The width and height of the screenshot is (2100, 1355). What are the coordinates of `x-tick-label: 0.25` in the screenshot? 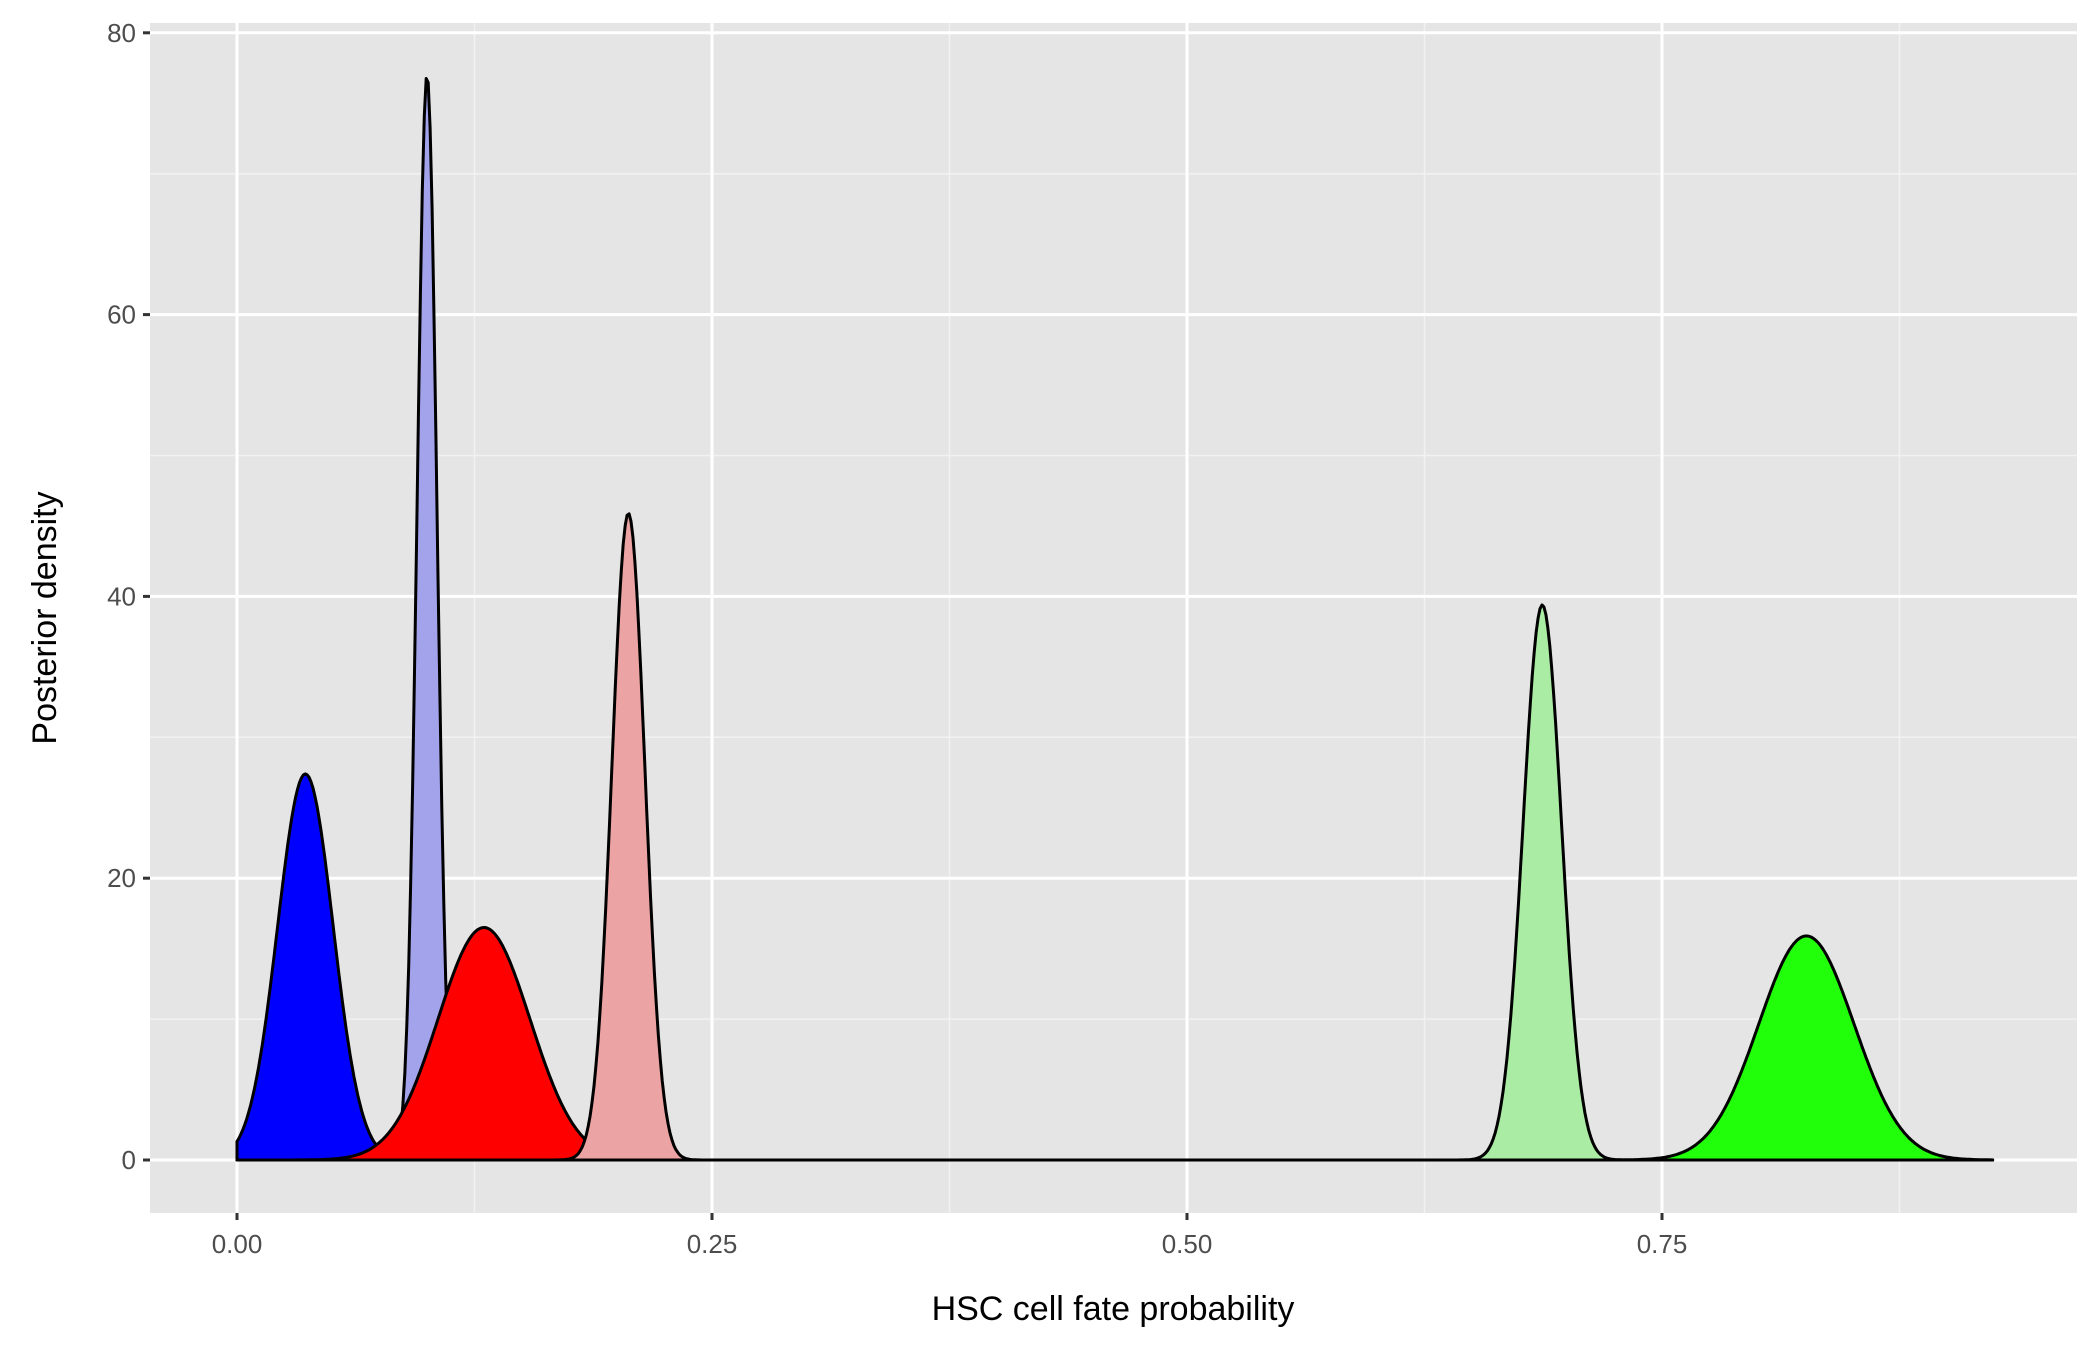 It's located at (712, 1244).